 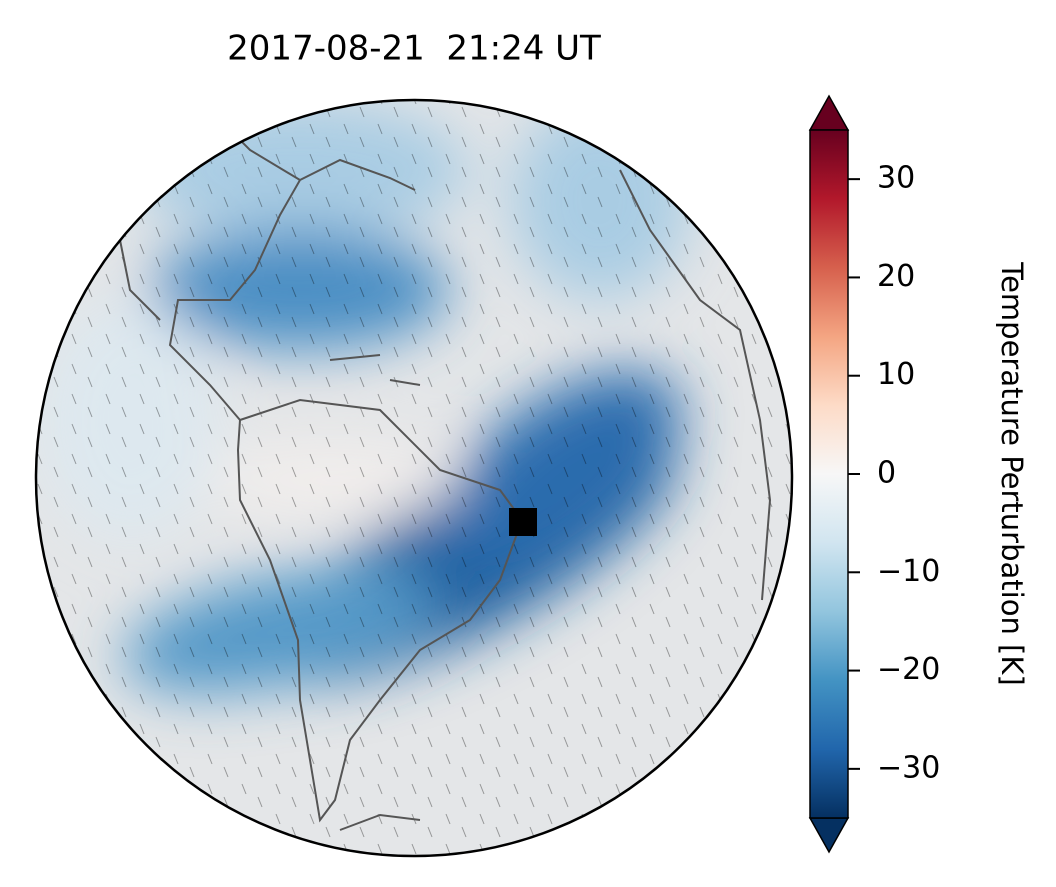 I want to click on colorbar-tick-label: 20, so click(x=896, y=276).